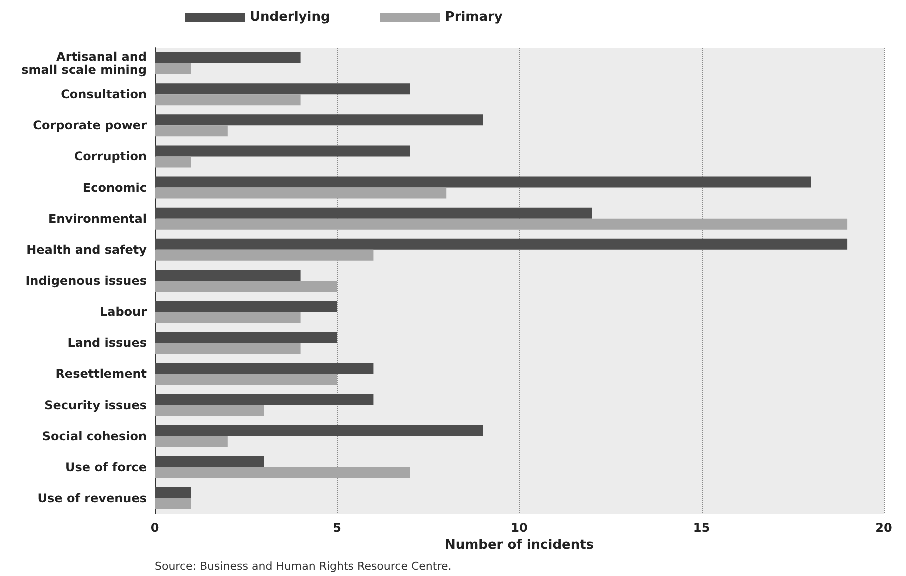 The height and width of the screenshot is (576, 906). Describe the element at coordinates (84, 64) in the screenshot. I see `y-tick-label: Artisanal and small scale mining` at that location.